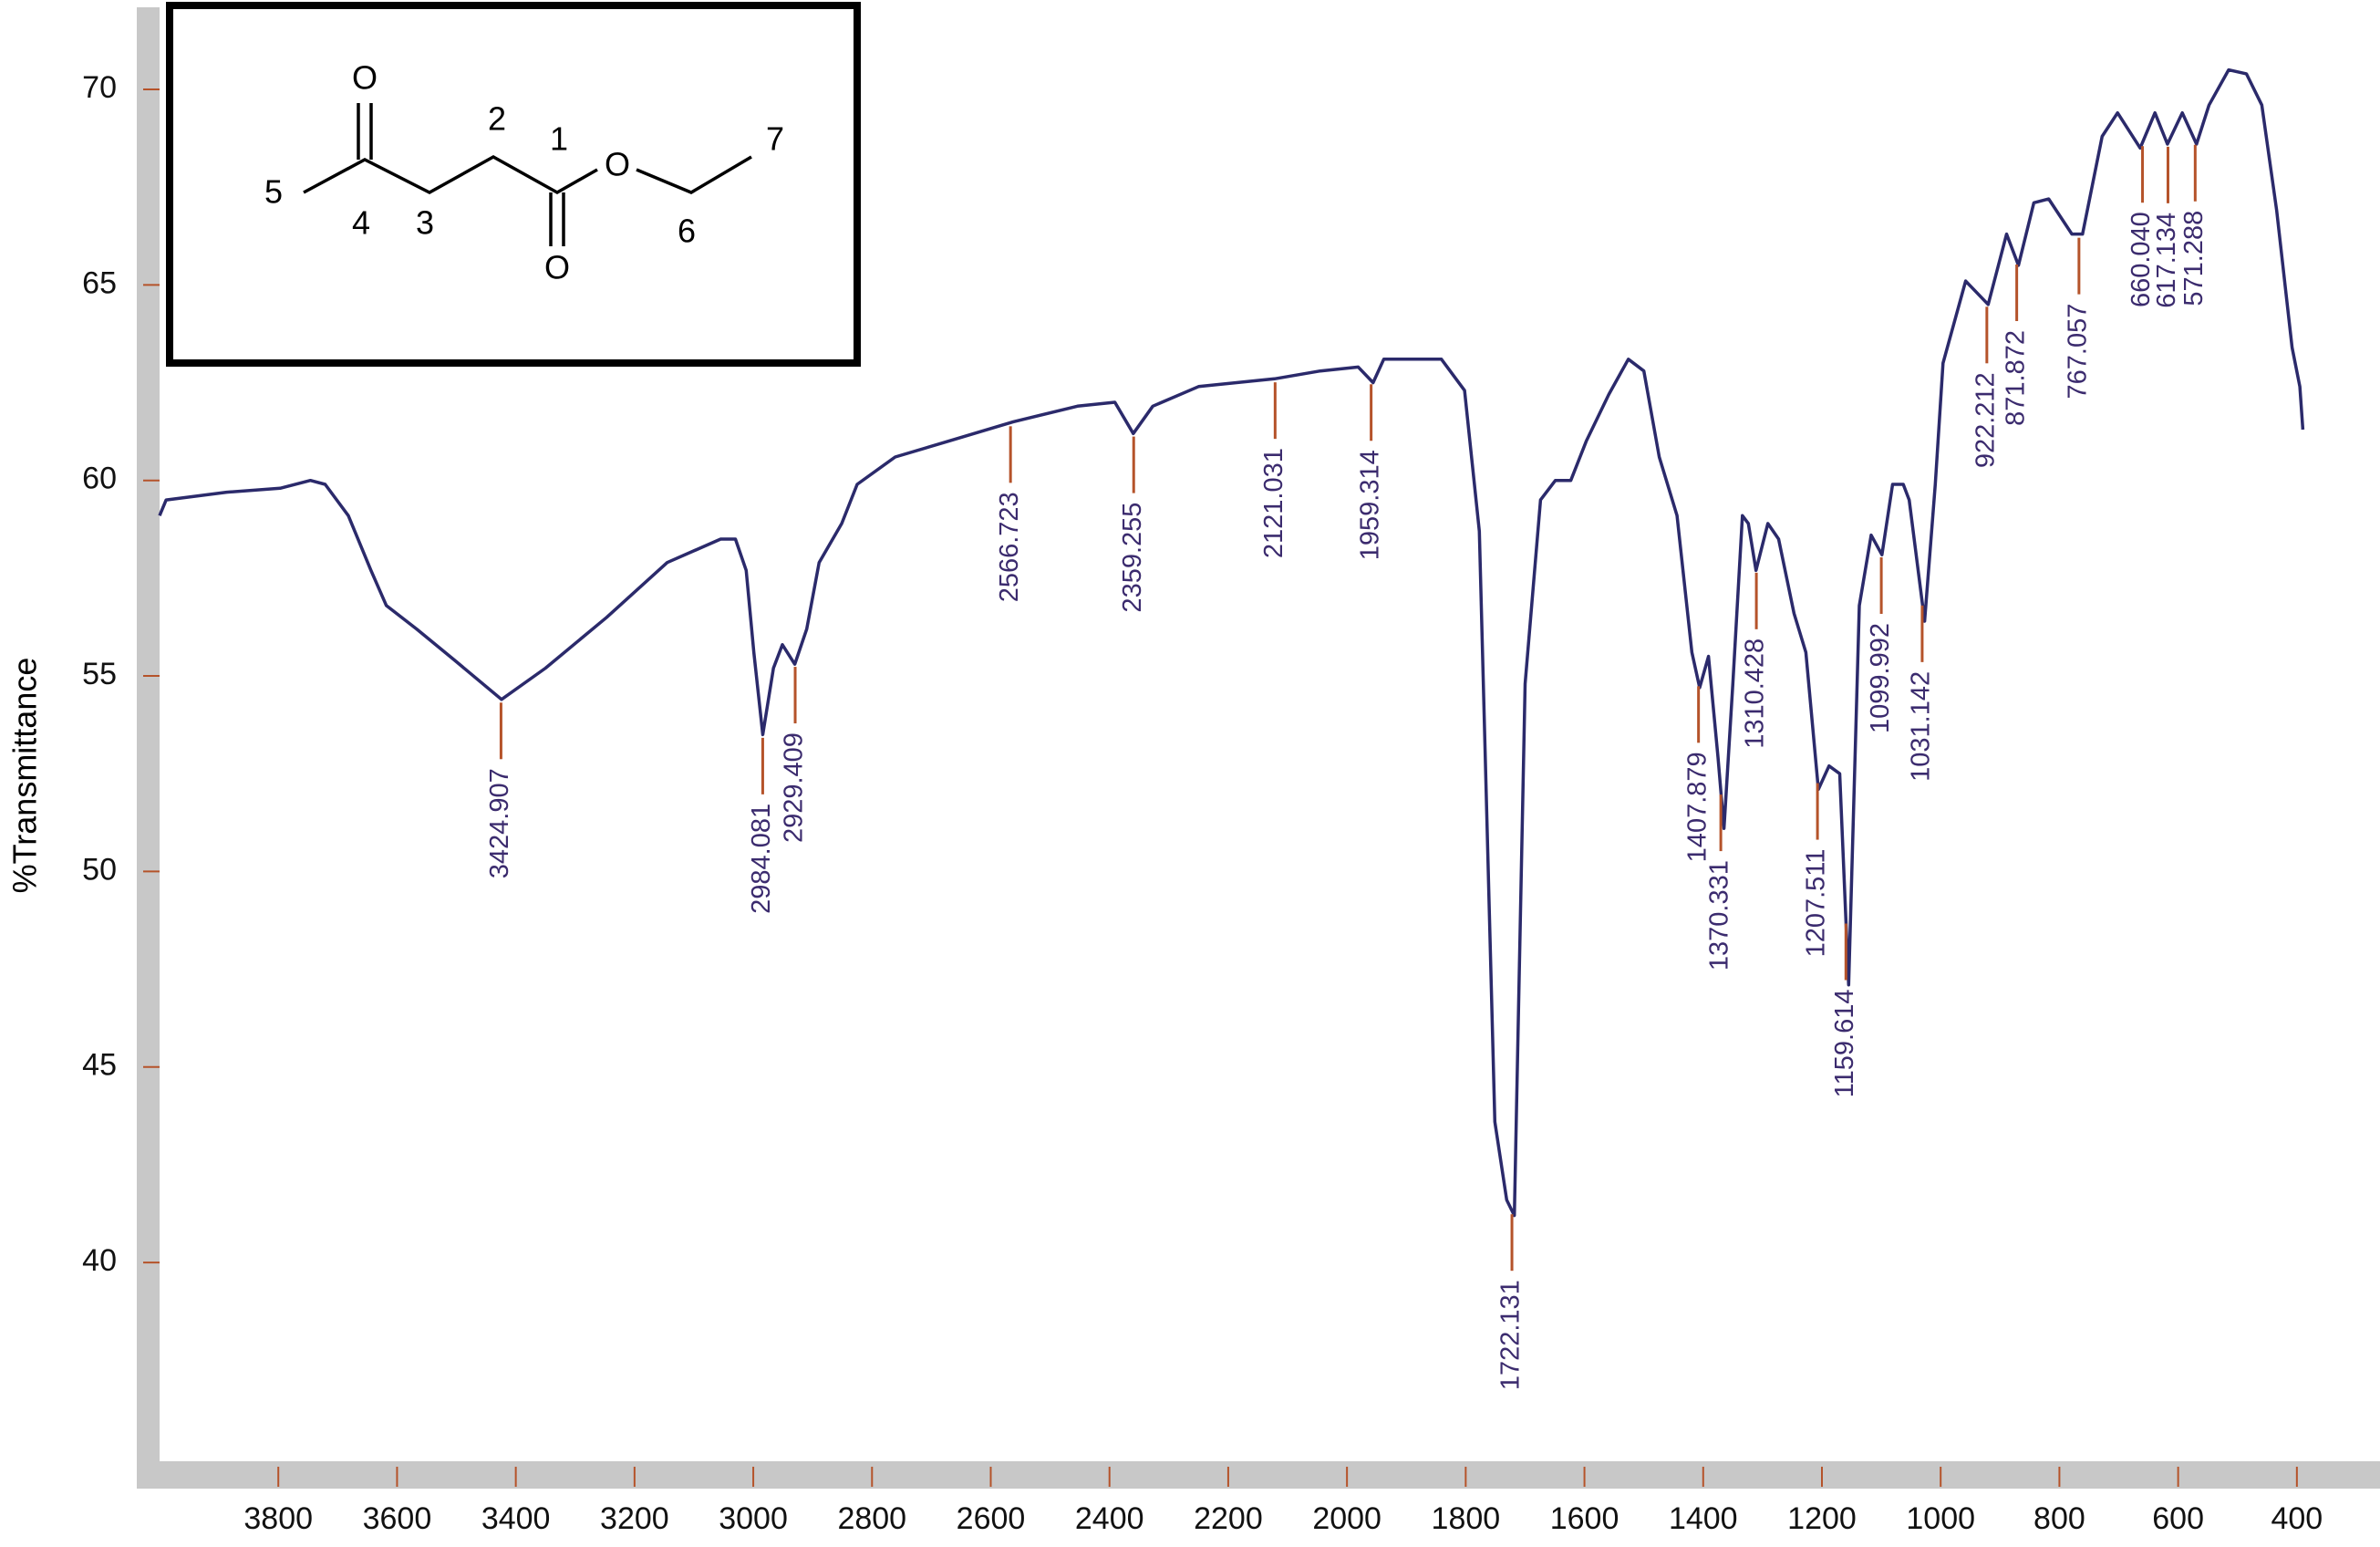 The height and width of the screenshot is (1547, 2380). I want to click on inset: O 5 4 3 2 1 O 6 7 O, so click(514, 185).